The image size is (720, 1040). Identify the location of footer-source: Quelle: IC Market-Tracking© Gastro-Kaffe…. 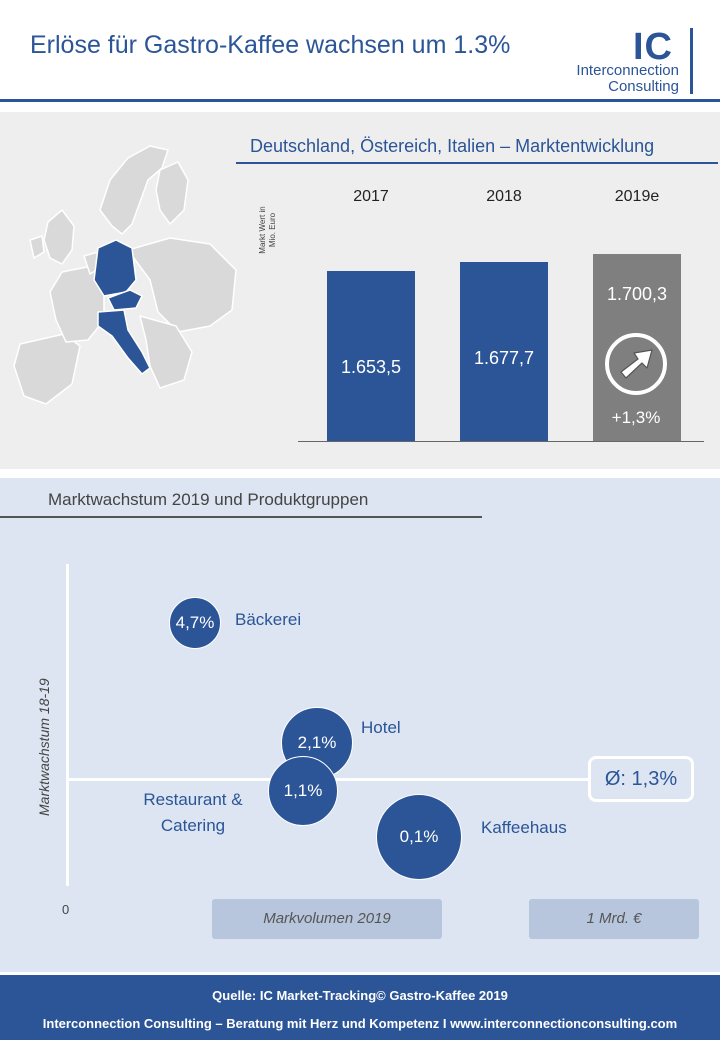
(360, 995).